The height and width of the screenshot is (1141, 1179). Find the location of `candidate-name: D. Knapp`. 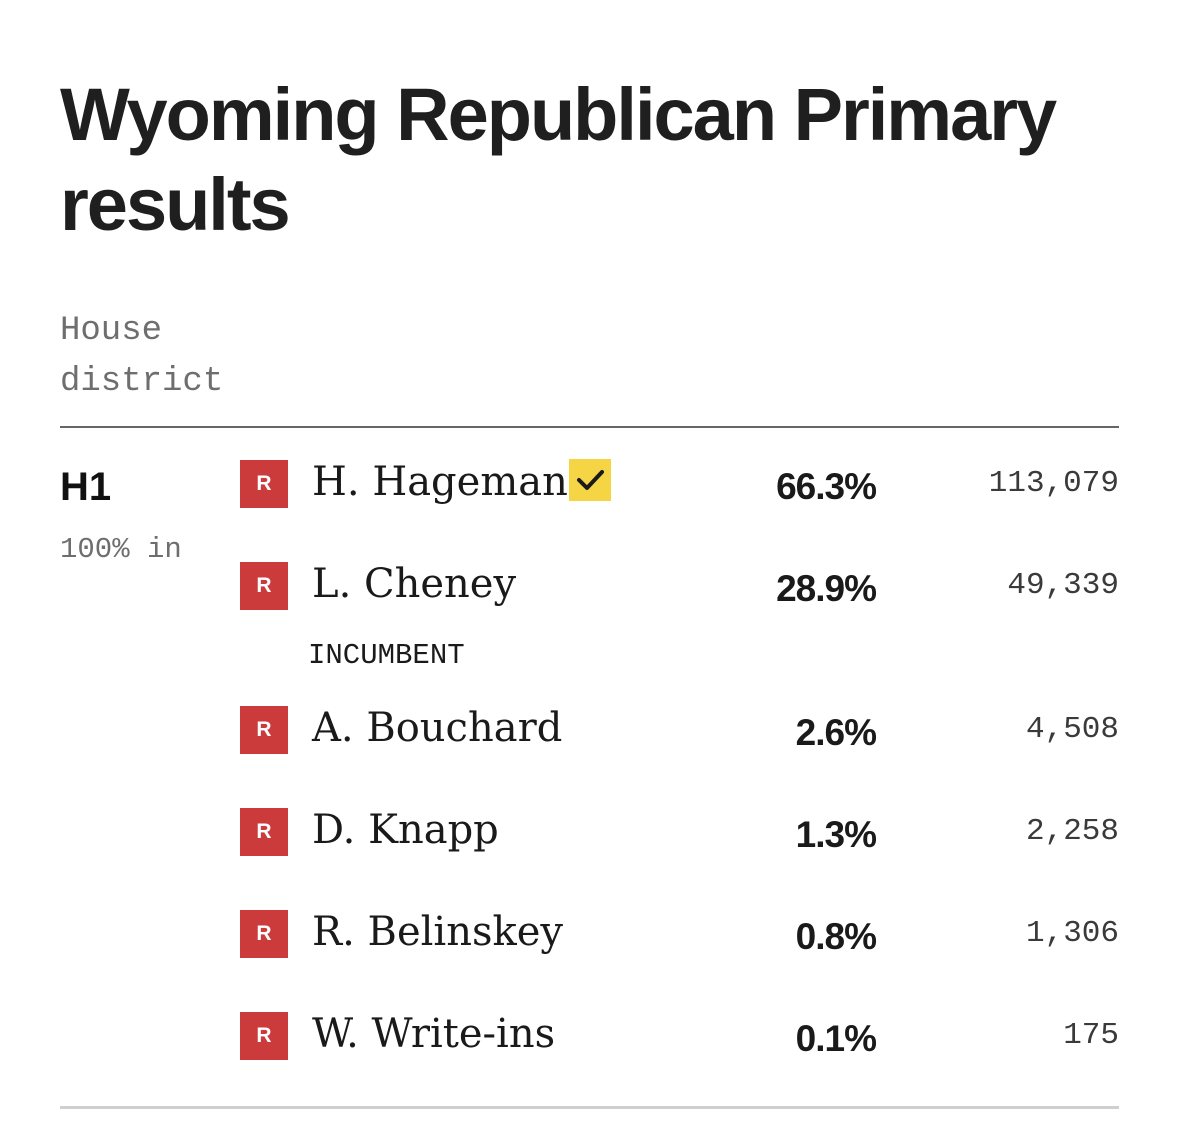

candidate-name: D. Knapp is located at coordinates (405, 830).